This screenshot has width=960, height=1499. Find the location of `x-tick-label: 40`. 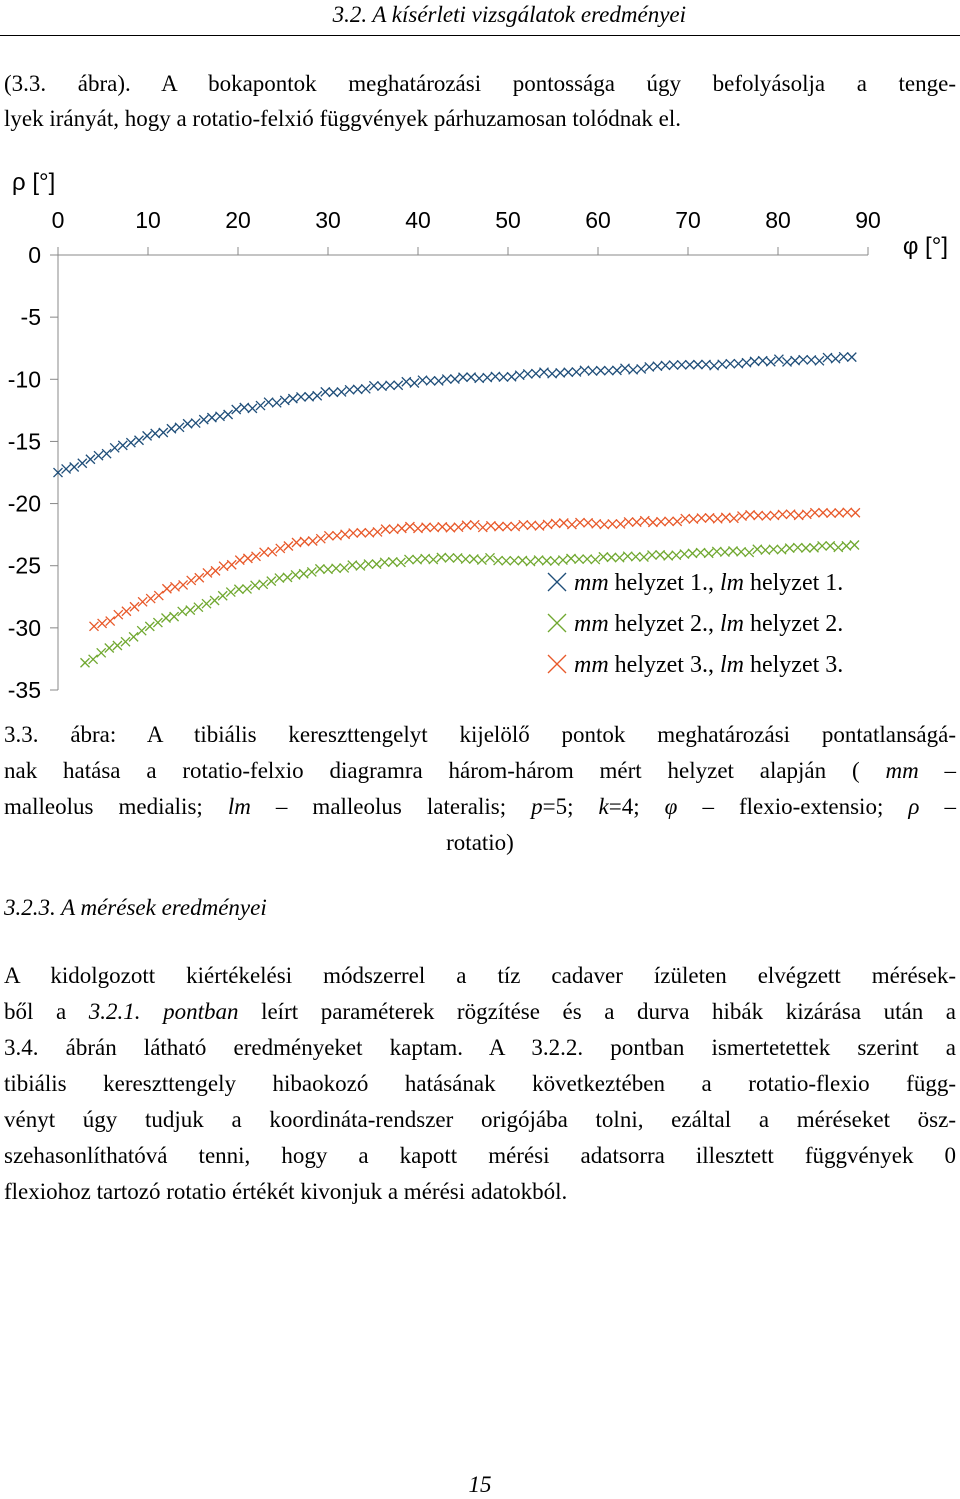

x-tick-label: 40 is located at coordinates (418, 220).